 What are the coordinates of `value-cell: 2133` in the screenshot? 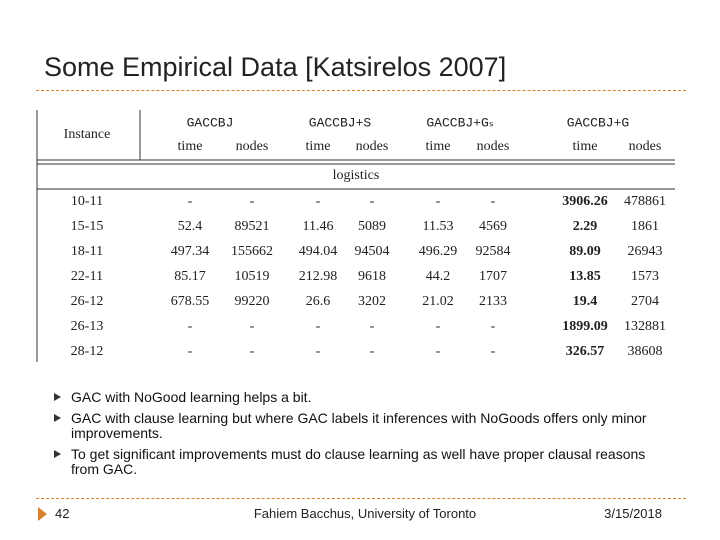 It's located at (493, 301).